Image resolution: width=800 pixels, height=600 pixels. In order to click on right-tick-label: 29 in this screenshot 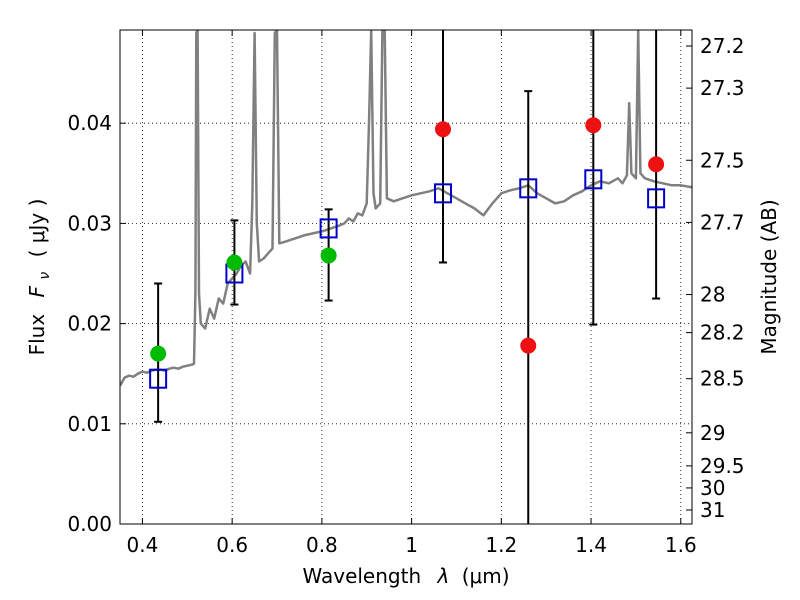, I will do `click(712, 433)`.